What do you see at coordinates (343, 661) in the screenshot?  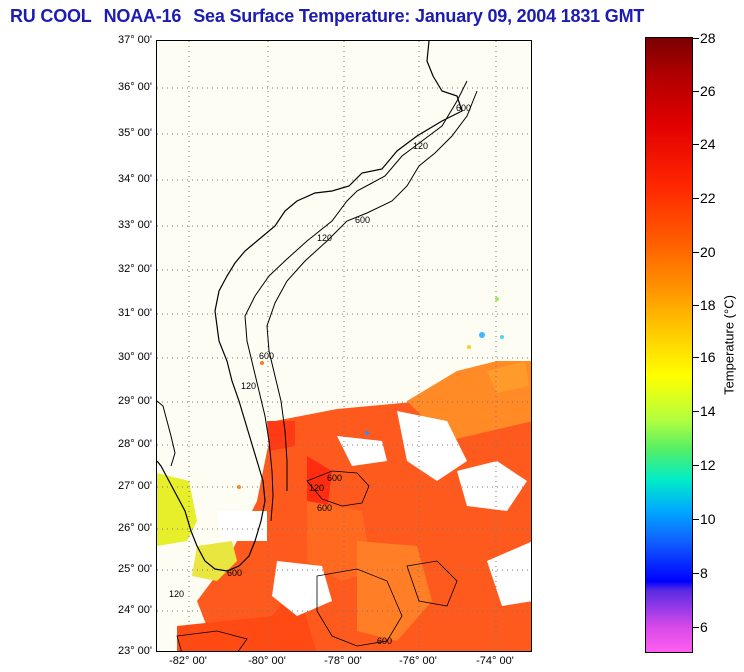 I see `lon-label-78: -78° 00'` at bounding box center [343, 661].